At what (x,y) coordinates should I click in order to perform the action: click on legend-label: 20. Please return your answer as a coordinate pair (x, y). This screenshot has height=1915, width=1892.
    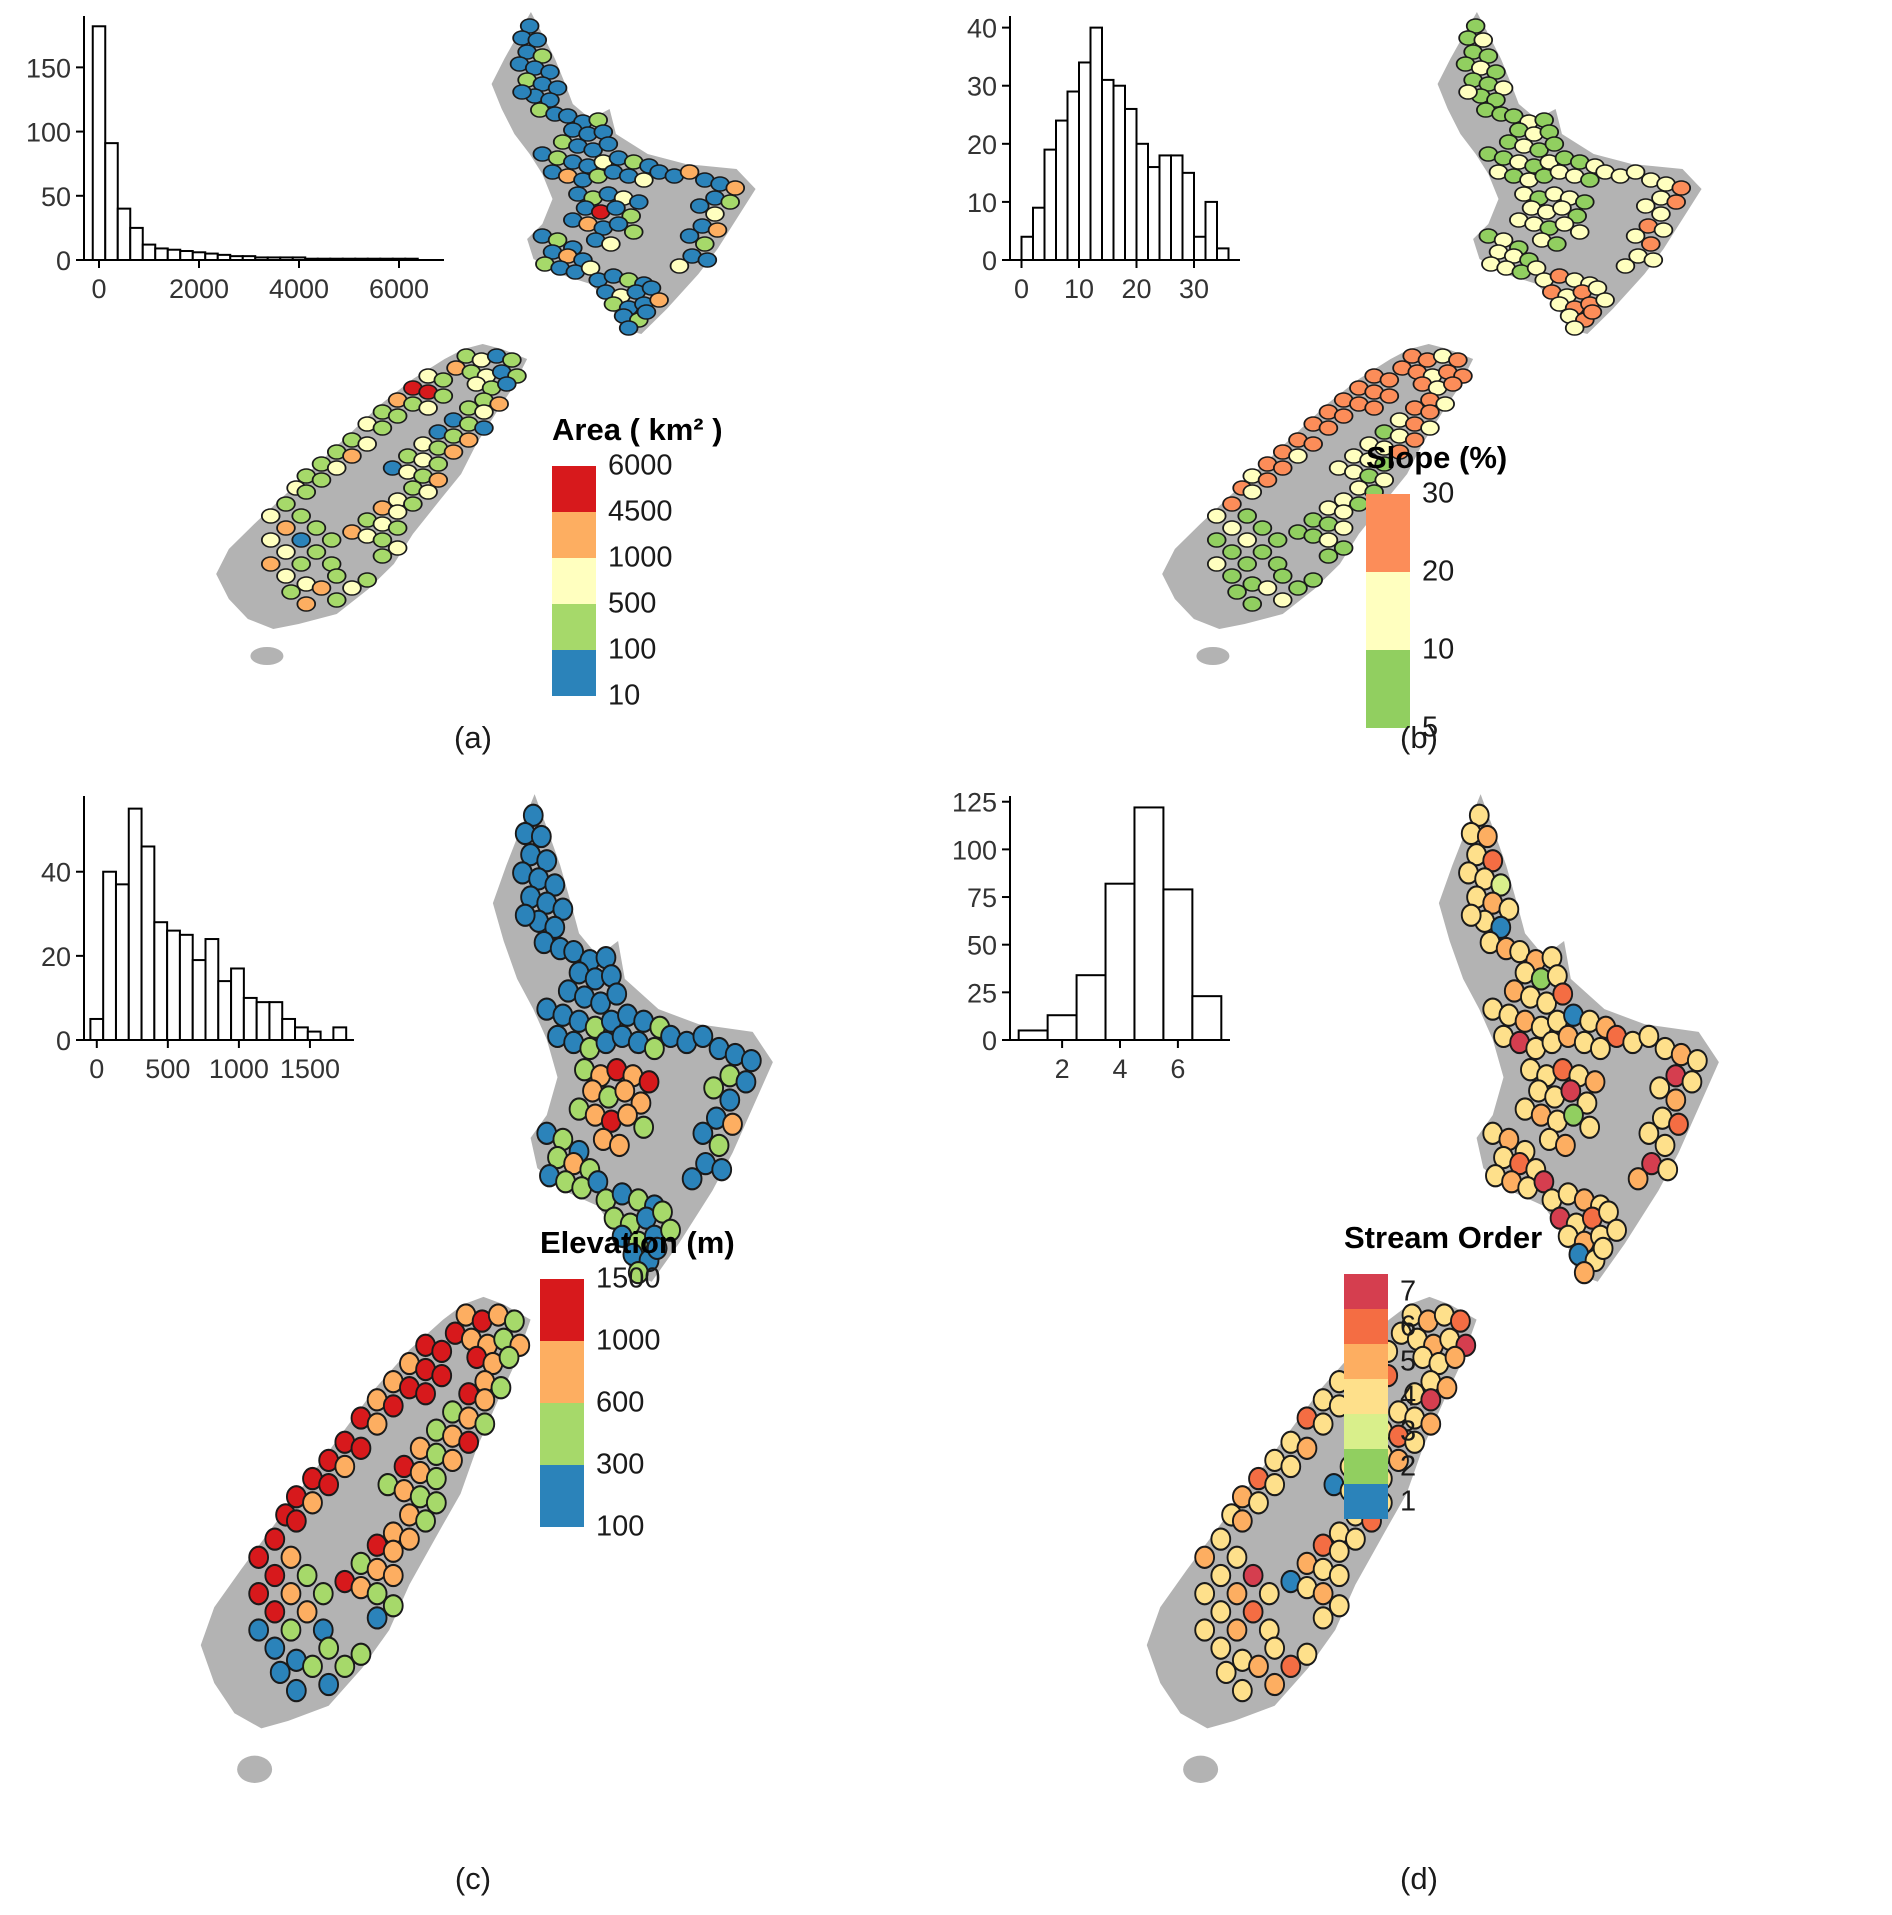
    Looking at the image, I should click on (1438, 571).